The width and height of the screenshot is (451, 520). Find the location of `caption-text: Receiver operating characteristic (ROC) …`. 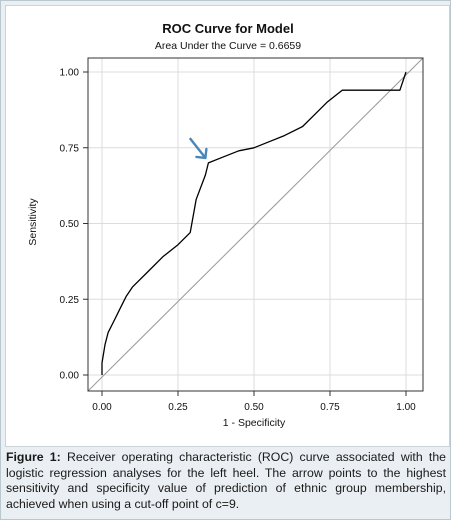

caption-text: Receiver operating characteristic (ROC) … is located at coordinates (226, 480).